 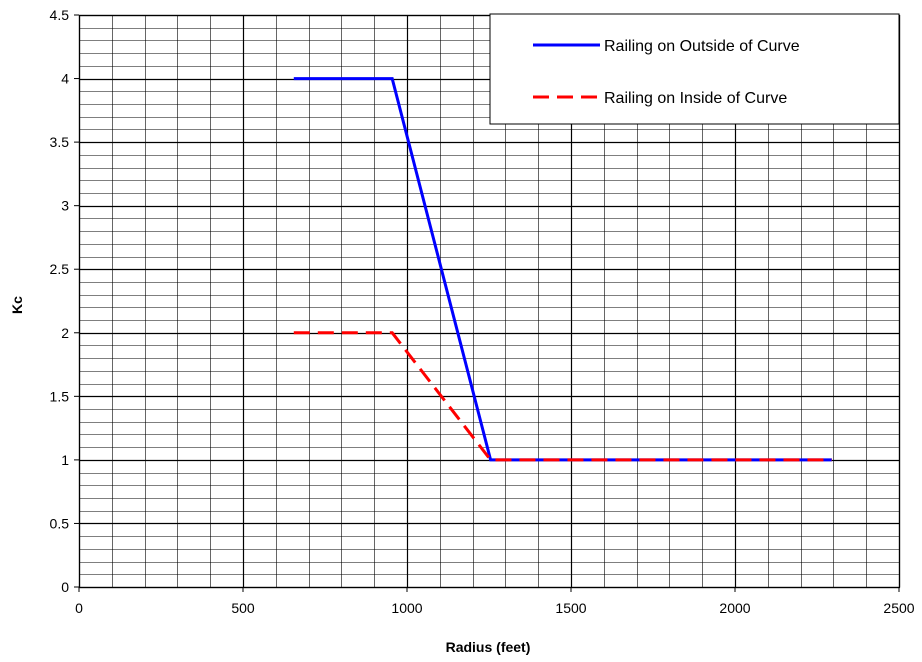 I want to click on x-tick-label: 1000, so click(x=406, y=608).